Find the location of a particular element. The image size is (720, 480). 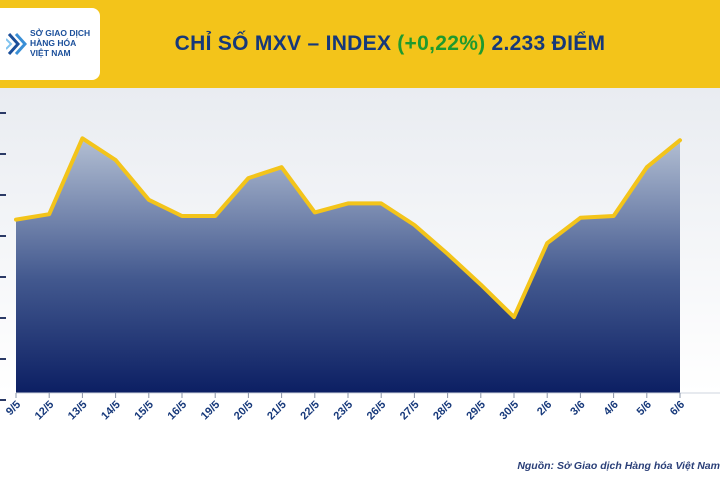

x-tick-label: 20/5 is located at coordinates (244, 411).